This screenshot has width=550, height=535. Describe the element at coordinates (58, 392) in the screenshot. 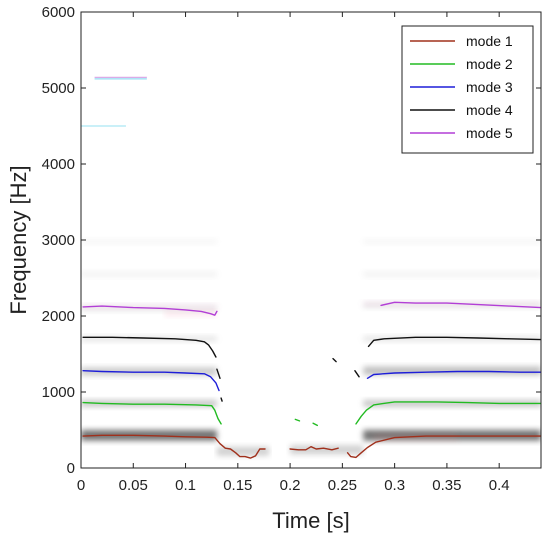

I see `y-tick-label: 1000` at that location.